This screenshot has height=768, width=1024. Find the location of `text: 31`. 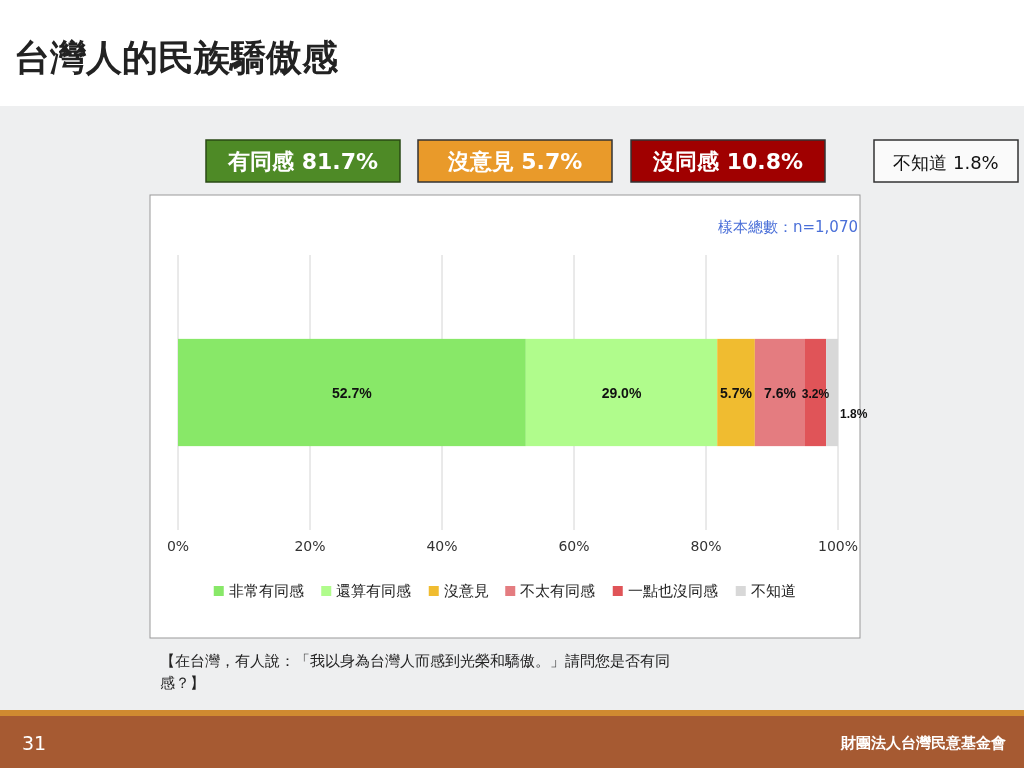

text: 31 is located at coordinates (34, 743).